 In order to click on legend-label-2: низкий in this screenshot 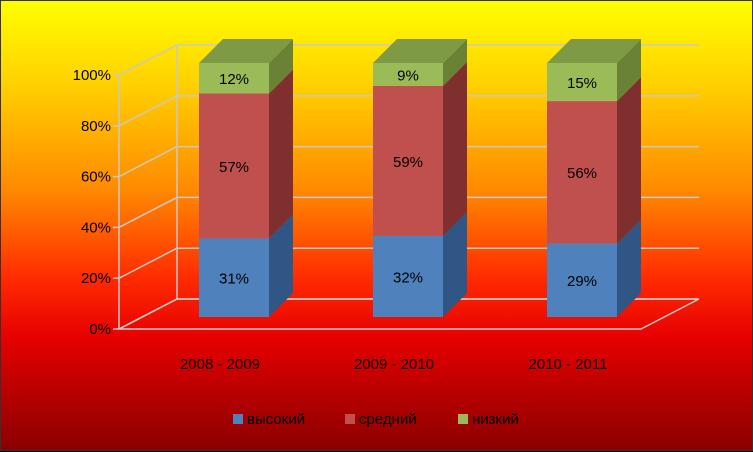, I will do `click(495, 419)`.